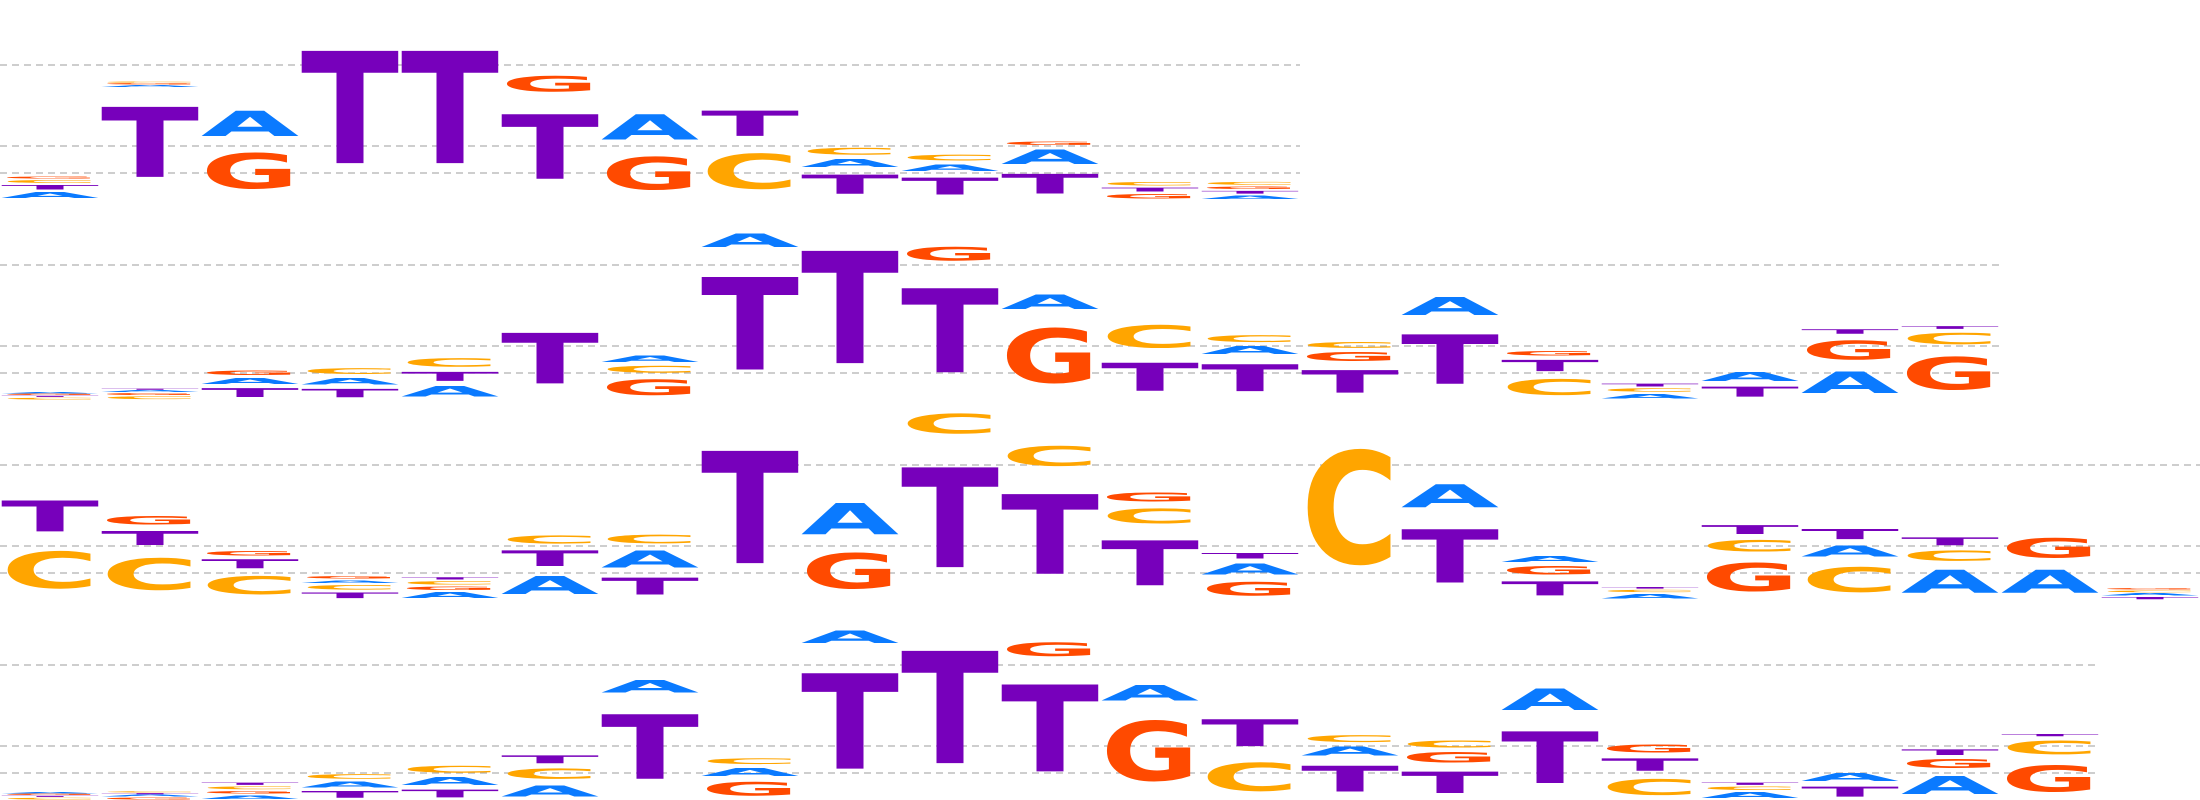 The height and width of the screenshot is (800, 2200). What do you see at coordinates (1250, 575) in the screenshot?
I see `logo-column: GAT` at bounding box center [1250, 575].